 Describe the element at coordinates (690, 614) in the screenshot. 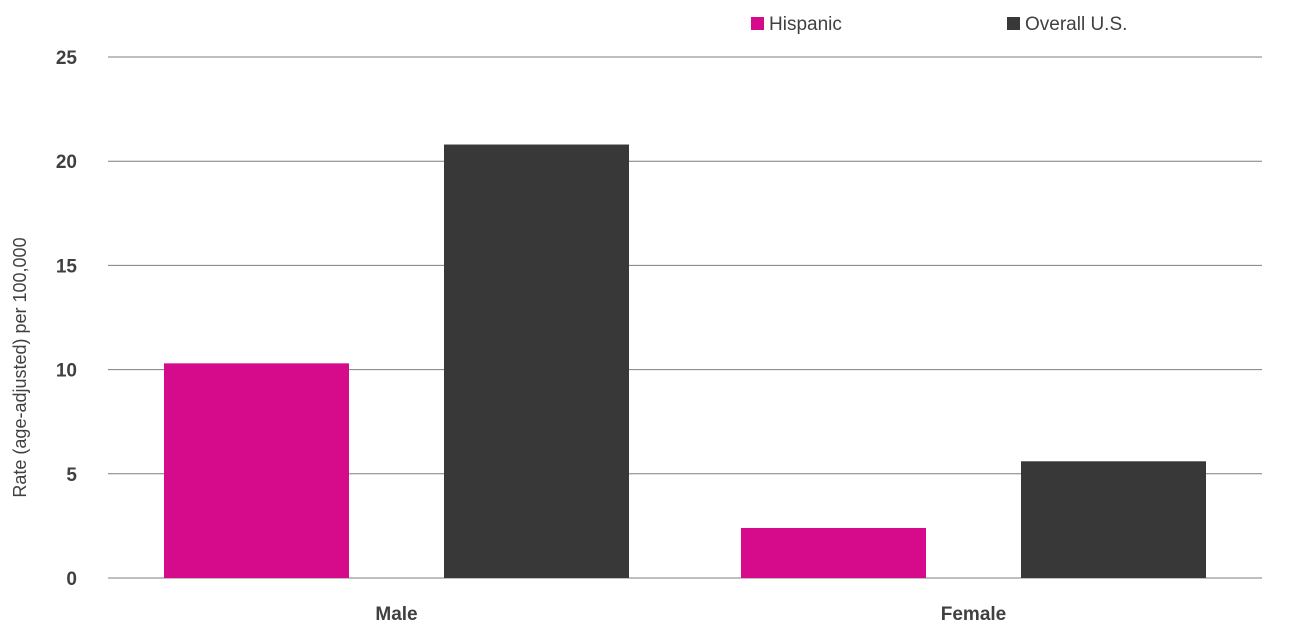

I see `x-axis-categories: Male Female` at that location.